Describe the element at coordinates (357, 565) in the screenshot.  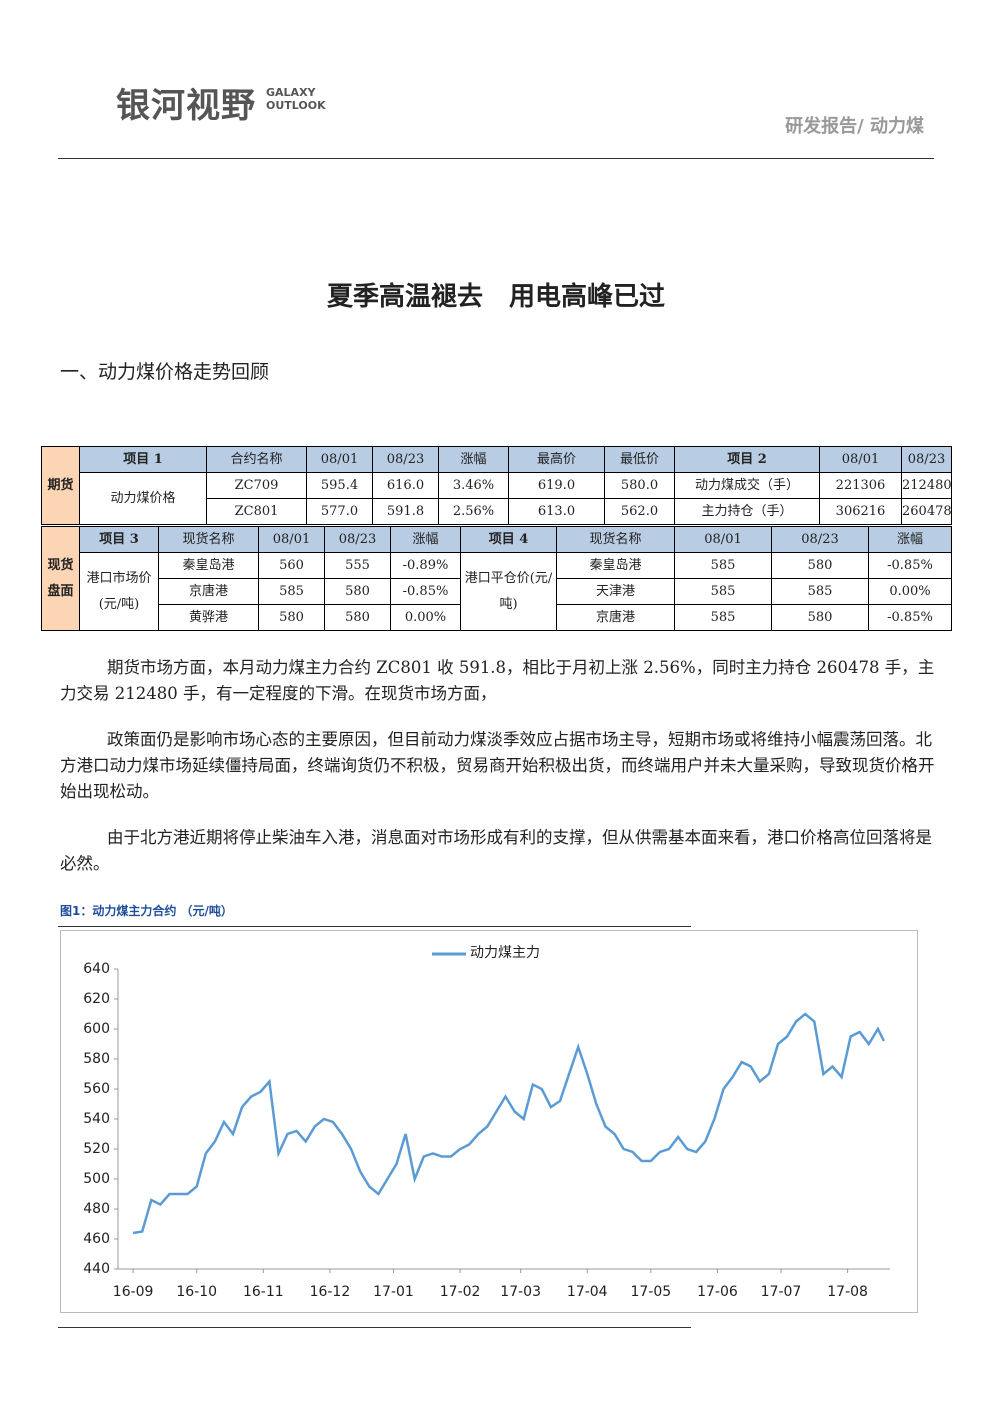
I see `cell: 555` at that location.